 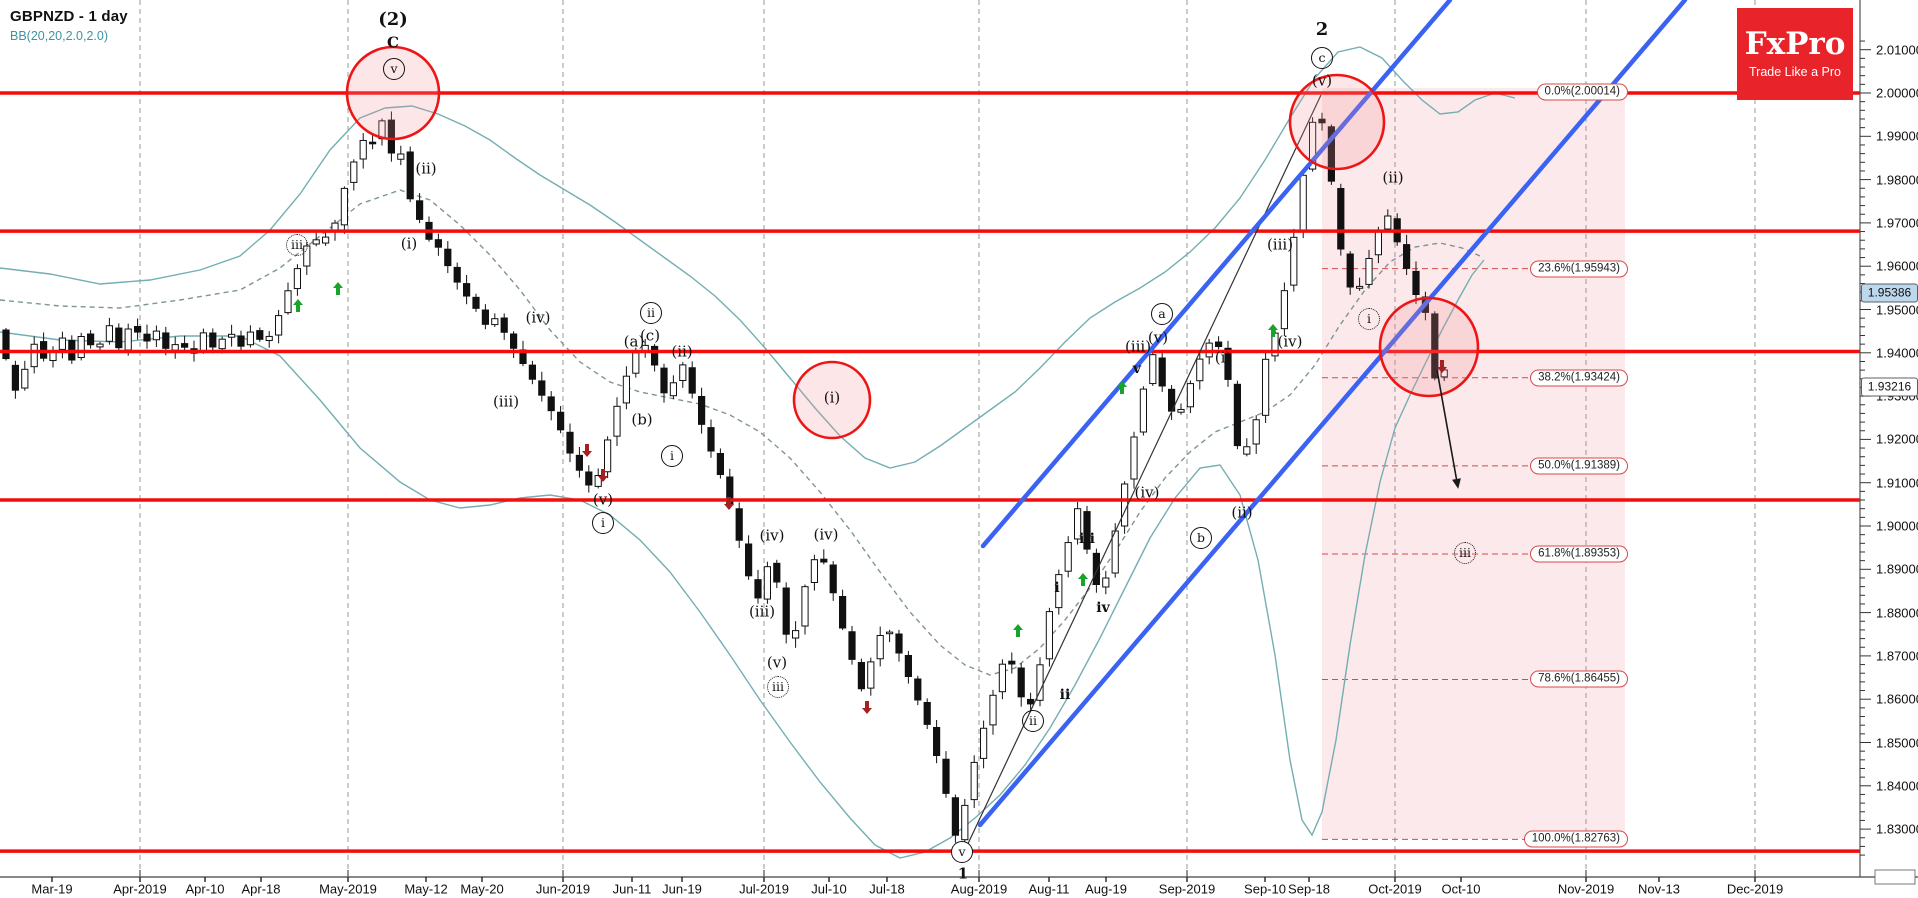 What do you see at coordinates (1265, 889) in the screenshot?
I see `date-axis-label: Sep-10` at bounding box center [1265, 889].